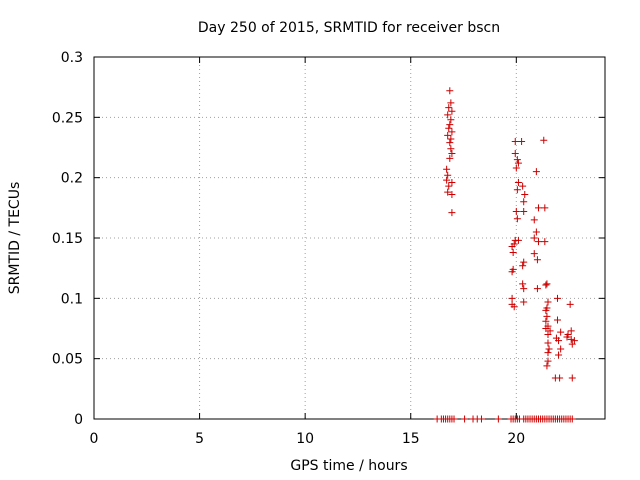 Image resolution: width=640 pixels, height=480 pixels. I want to click on y-tick-label: 0, so click(78, 420).